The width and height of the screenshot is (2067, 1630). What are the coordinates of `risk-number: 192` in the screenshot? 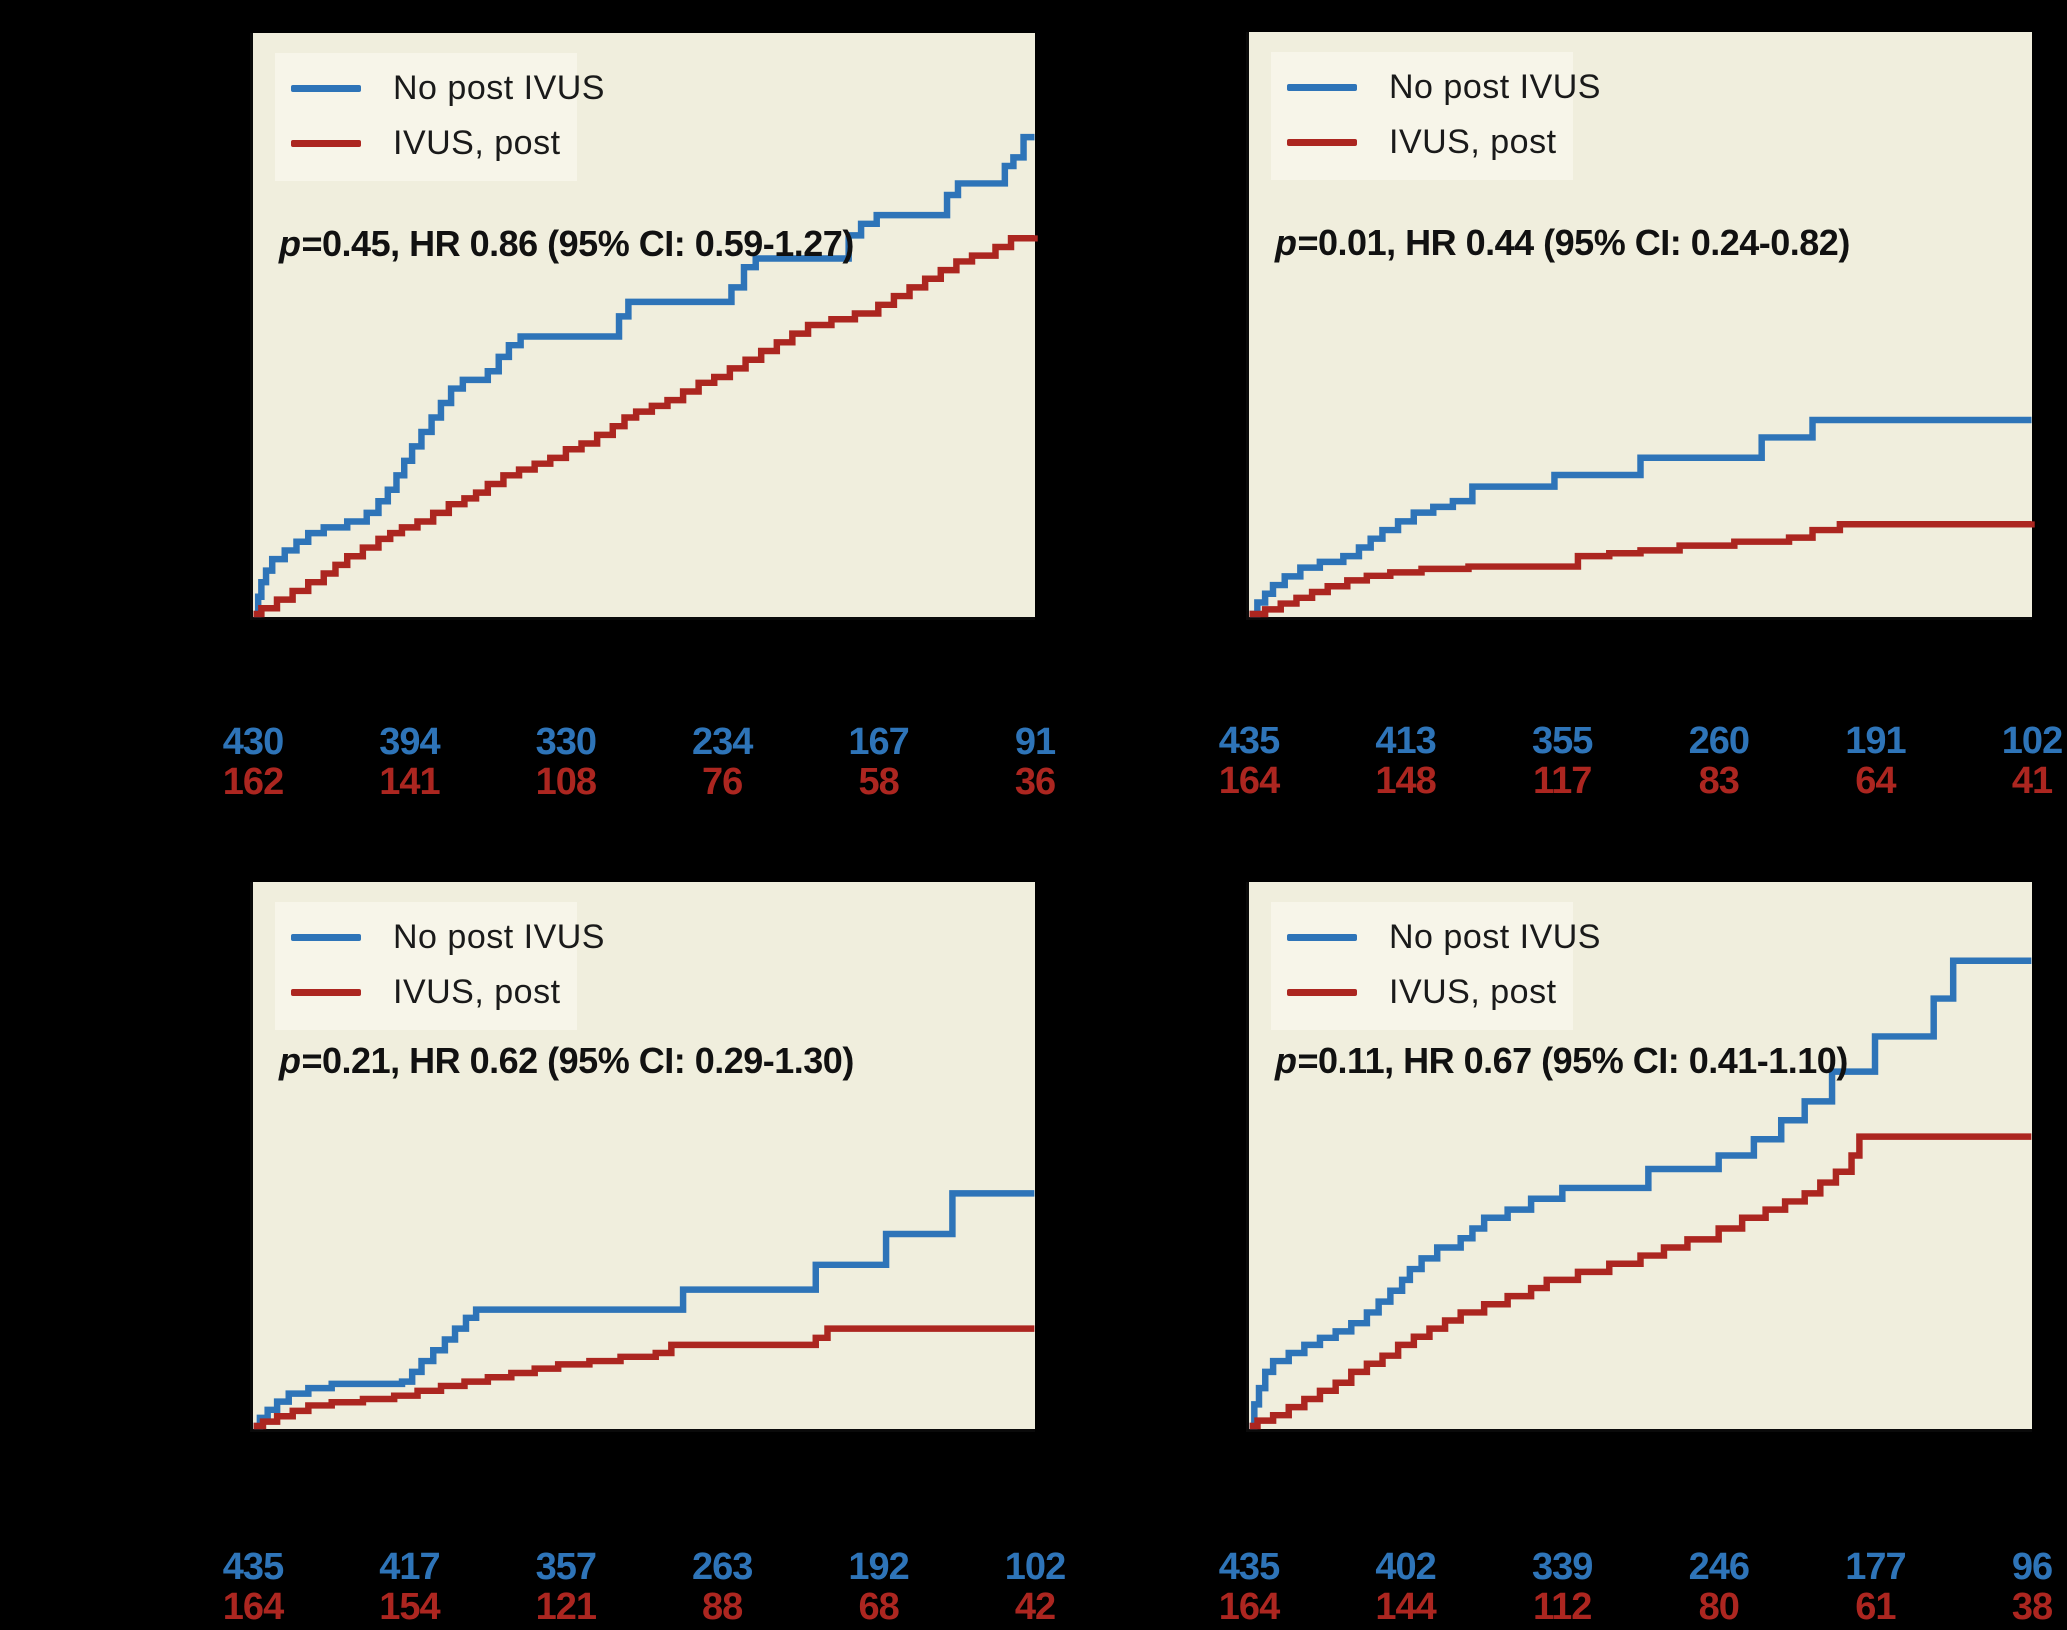 It's located at (878, 1567).